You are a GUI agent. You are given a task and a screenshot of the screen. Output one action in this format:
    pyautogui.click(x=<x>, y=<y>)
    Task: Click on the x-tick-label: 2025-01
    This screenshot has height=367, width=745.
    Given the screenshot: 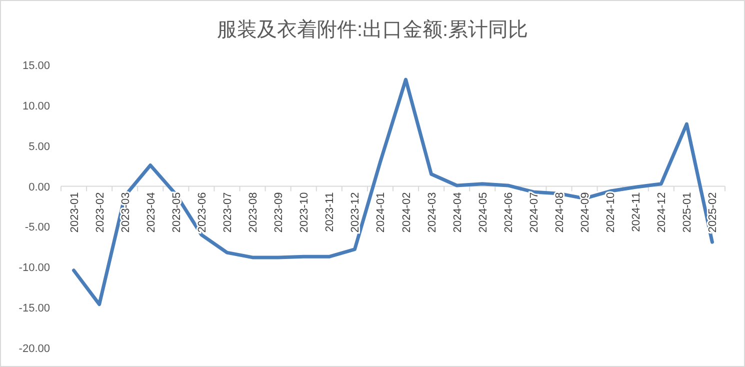 What is the action you would take?
    pyautogui.click(x=688, y=212)
    